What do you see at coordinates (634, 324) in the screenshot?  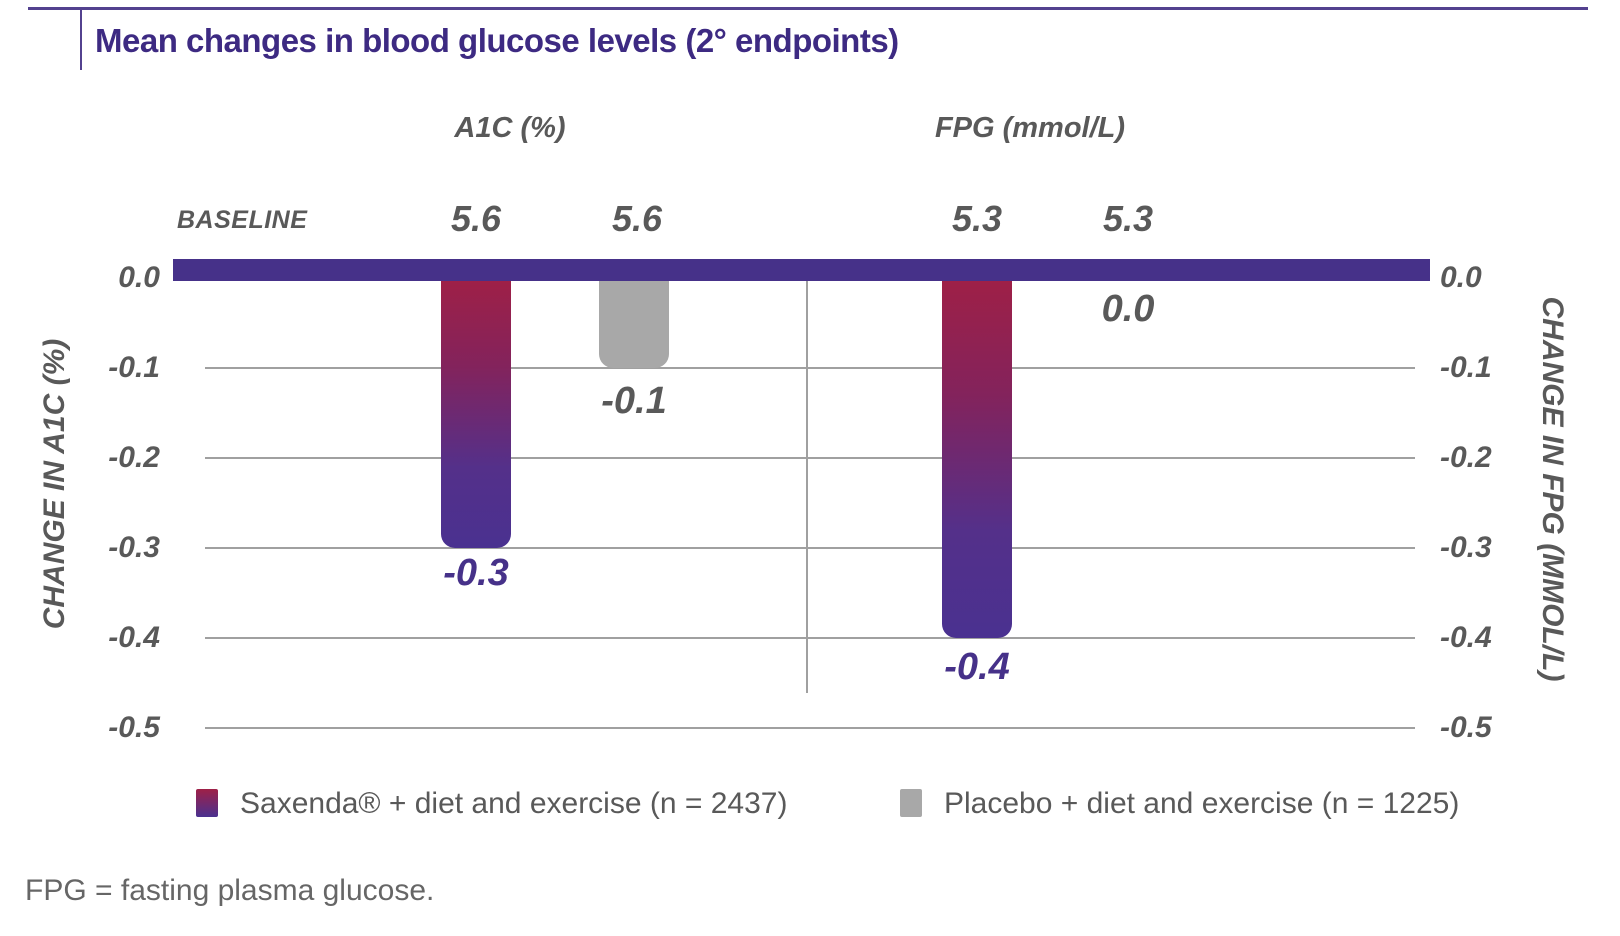 I see `bar-placebo-a1c` at bounding box center [634, 324].